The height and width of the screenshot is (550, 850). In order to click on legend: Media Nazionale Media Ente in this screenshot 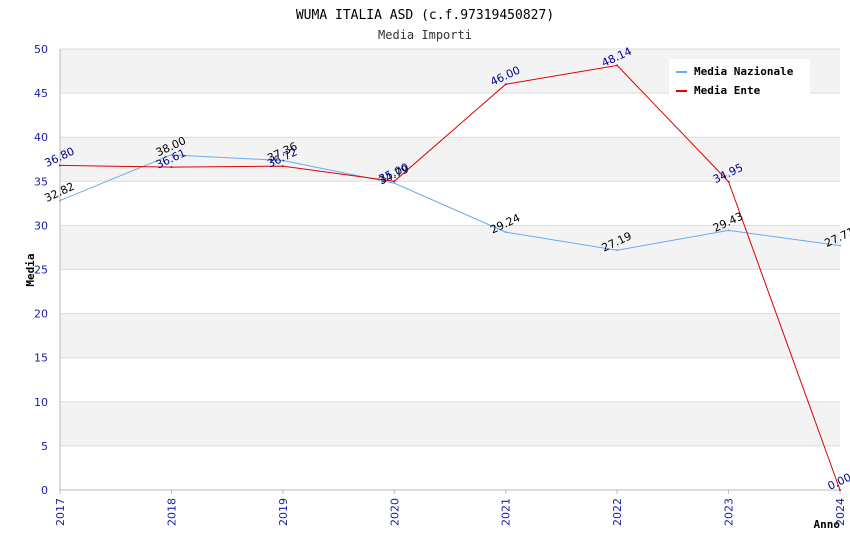, I will do `click(739, 78)`.